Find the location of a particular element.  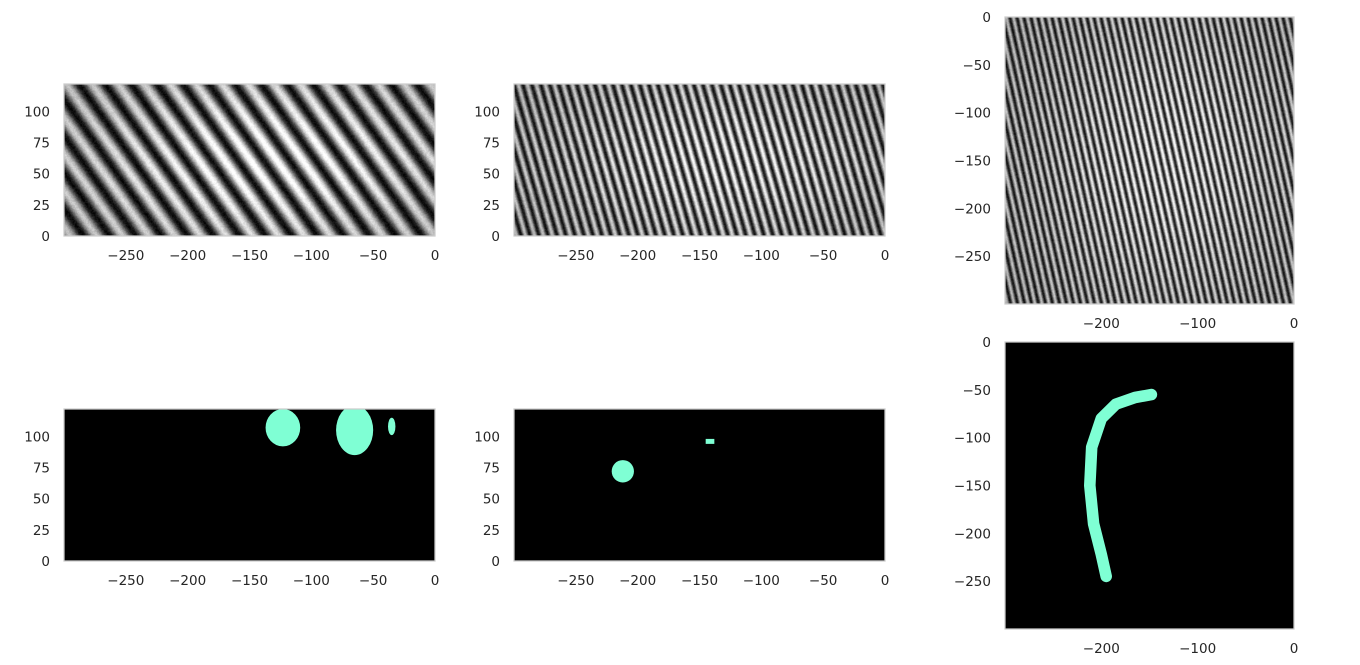

subplot-bottom-right: −200 −100 0 0 −50 −100 −150 −200 −250 is located at coordinates (1126, 496).